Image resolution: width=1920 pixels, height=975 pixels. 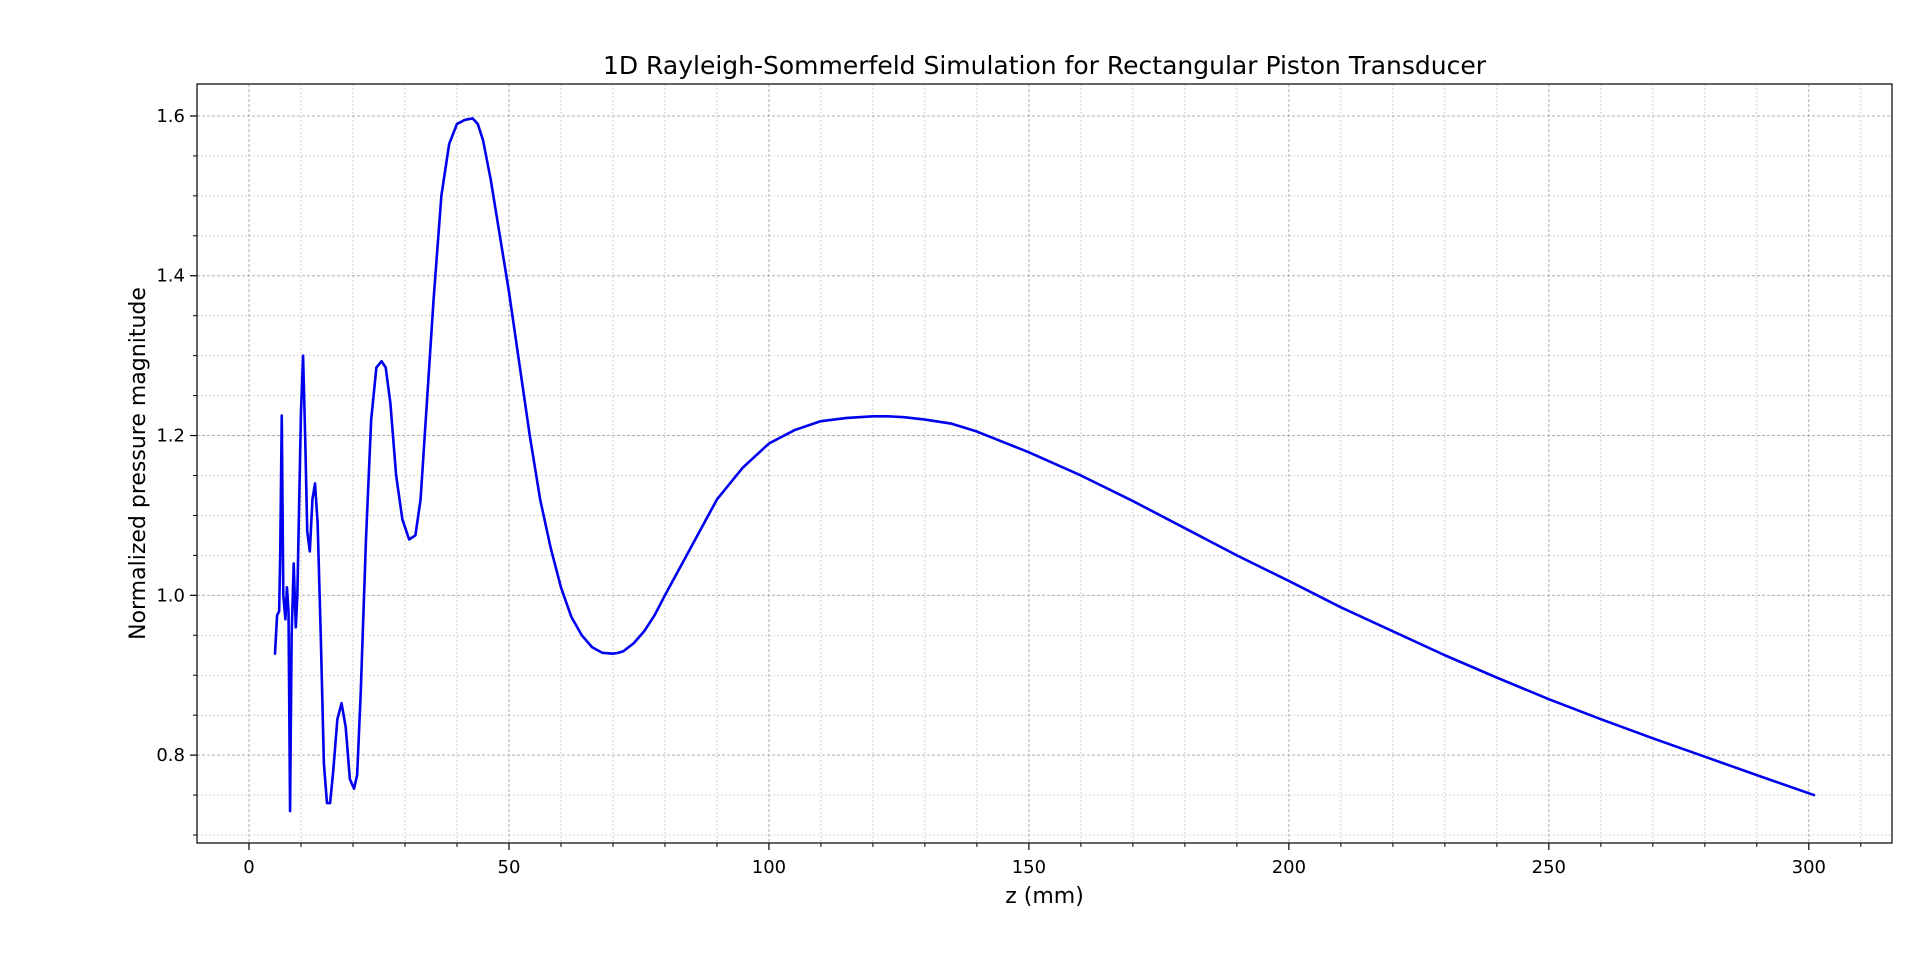 What do you see at coordinates (1549, 867) in the screenshot?
I see `x-tick-label: 250` at bounding box center [1549, 867].